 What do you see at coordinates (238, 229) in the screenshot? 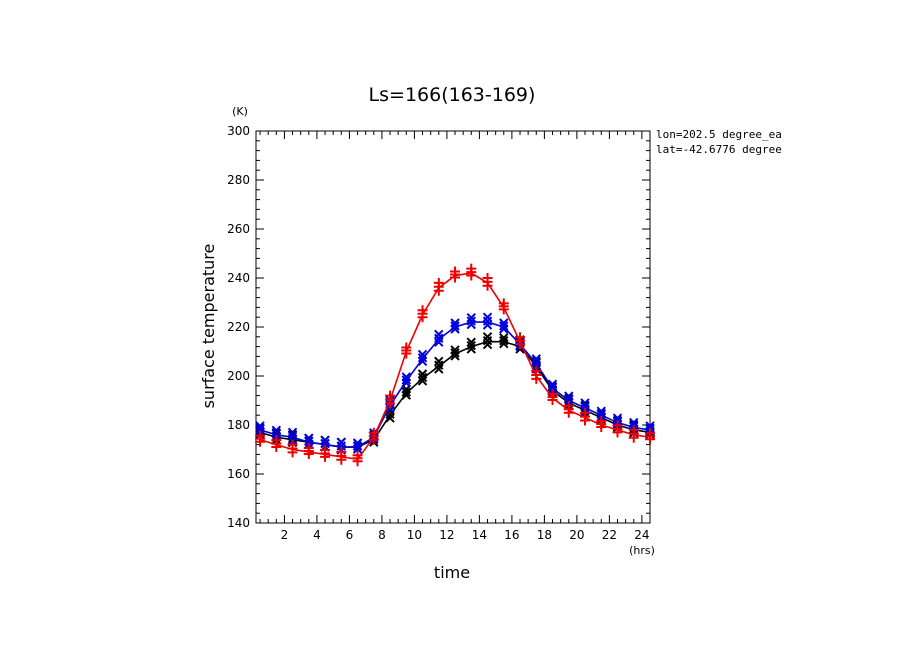
I see `y-tick-label: 260` at bounding box center [238, 229].